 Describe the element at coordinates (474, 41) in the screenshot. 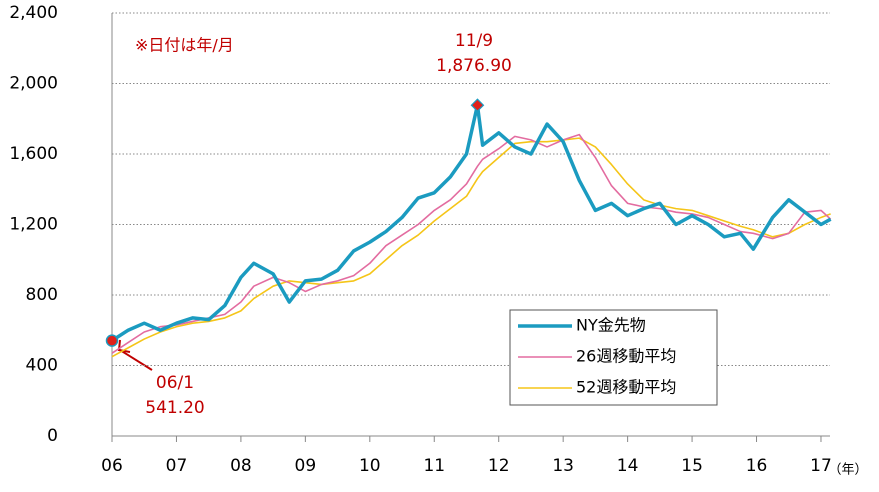

I see `annotation-date: 11/9` at that location.